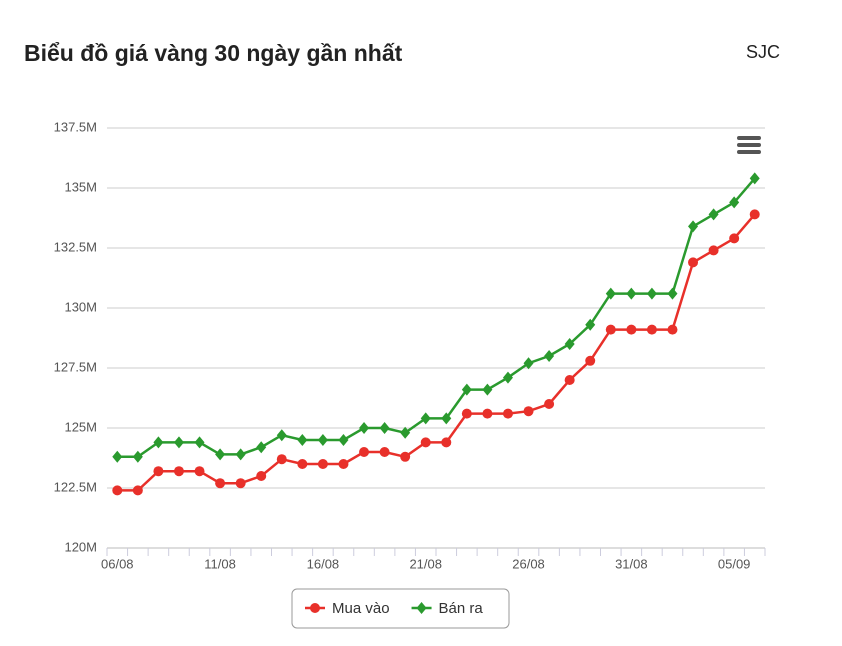 This screenshot has height=646, width=842. What do you see at coordinates (763, 52) in the screenshot?
I see `chart-subtitle: SJC` at bounding box center [763, 52].